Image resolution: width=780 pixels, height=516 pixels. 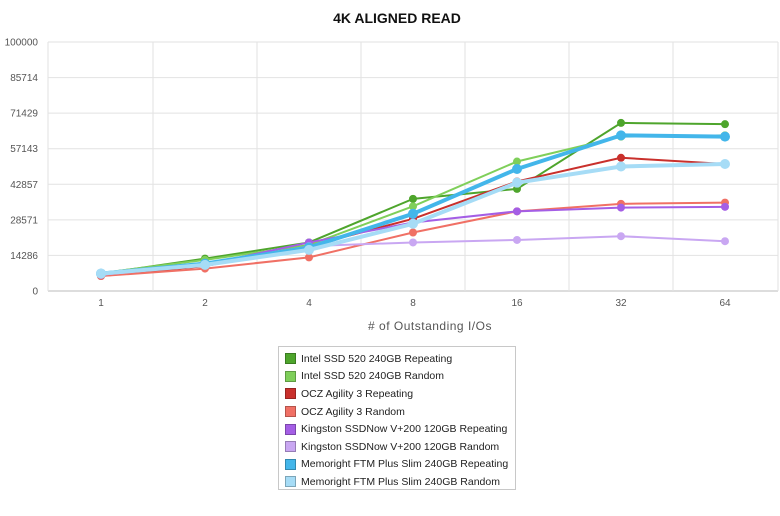 I want to click on x-axis-ticks: 1 2 4 8 16 32 64, so click(x=414, y=303).